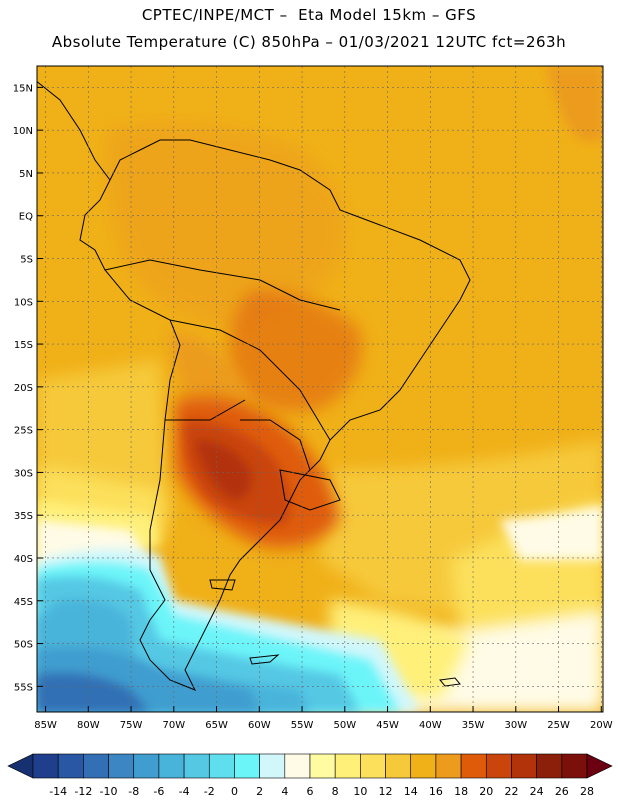 Image resolution: width=618 pixels, height=800 pixels. What do you see at coordinates (109, 791) in the screenshot?
I see `colorbar-label: -10` at bounding box center [109, 791].